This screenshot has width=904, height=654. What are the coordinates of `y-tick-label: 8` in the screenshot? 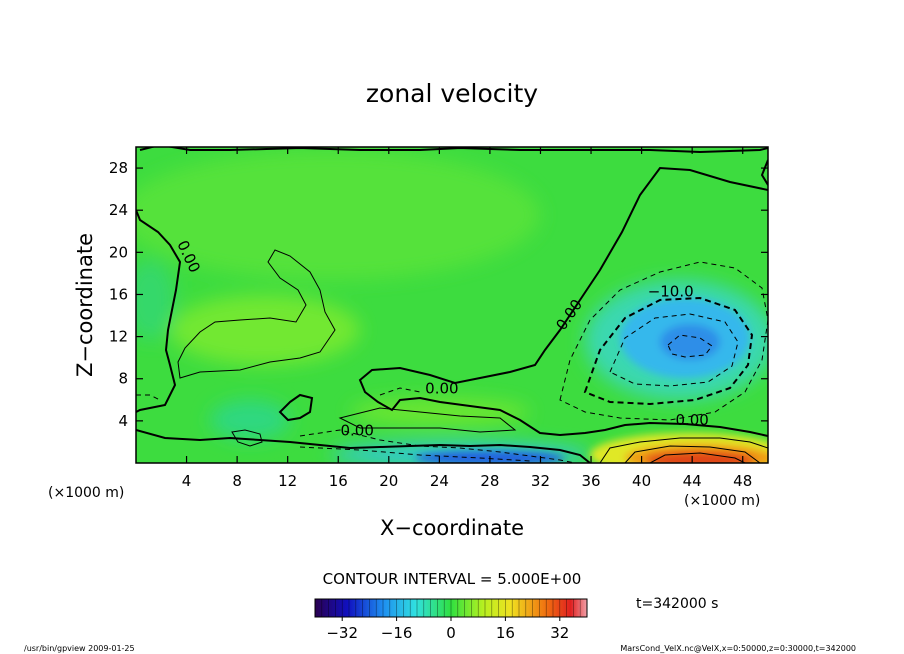 It's located at (123, 379).